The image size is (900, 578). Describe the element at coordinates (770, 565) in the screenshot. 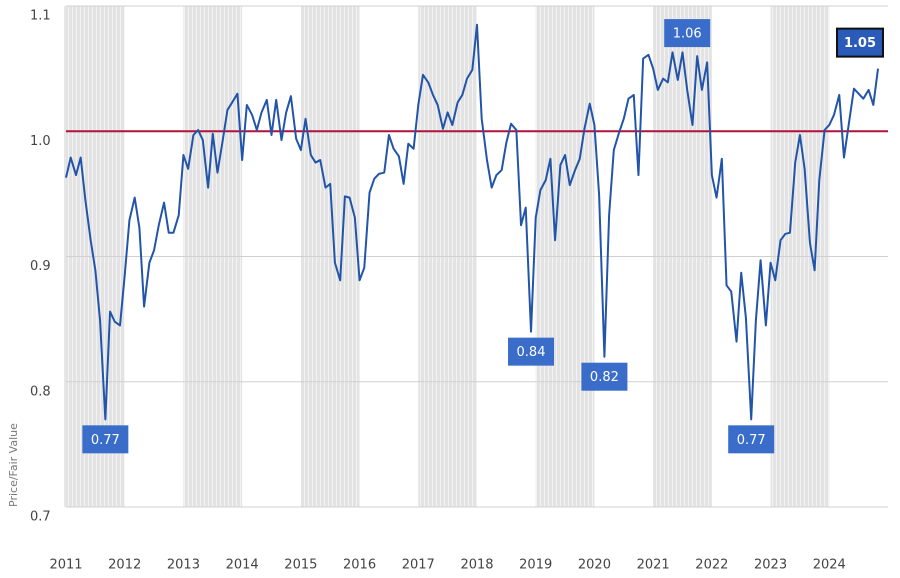

I see `x-tick-label: 2023` at that location.